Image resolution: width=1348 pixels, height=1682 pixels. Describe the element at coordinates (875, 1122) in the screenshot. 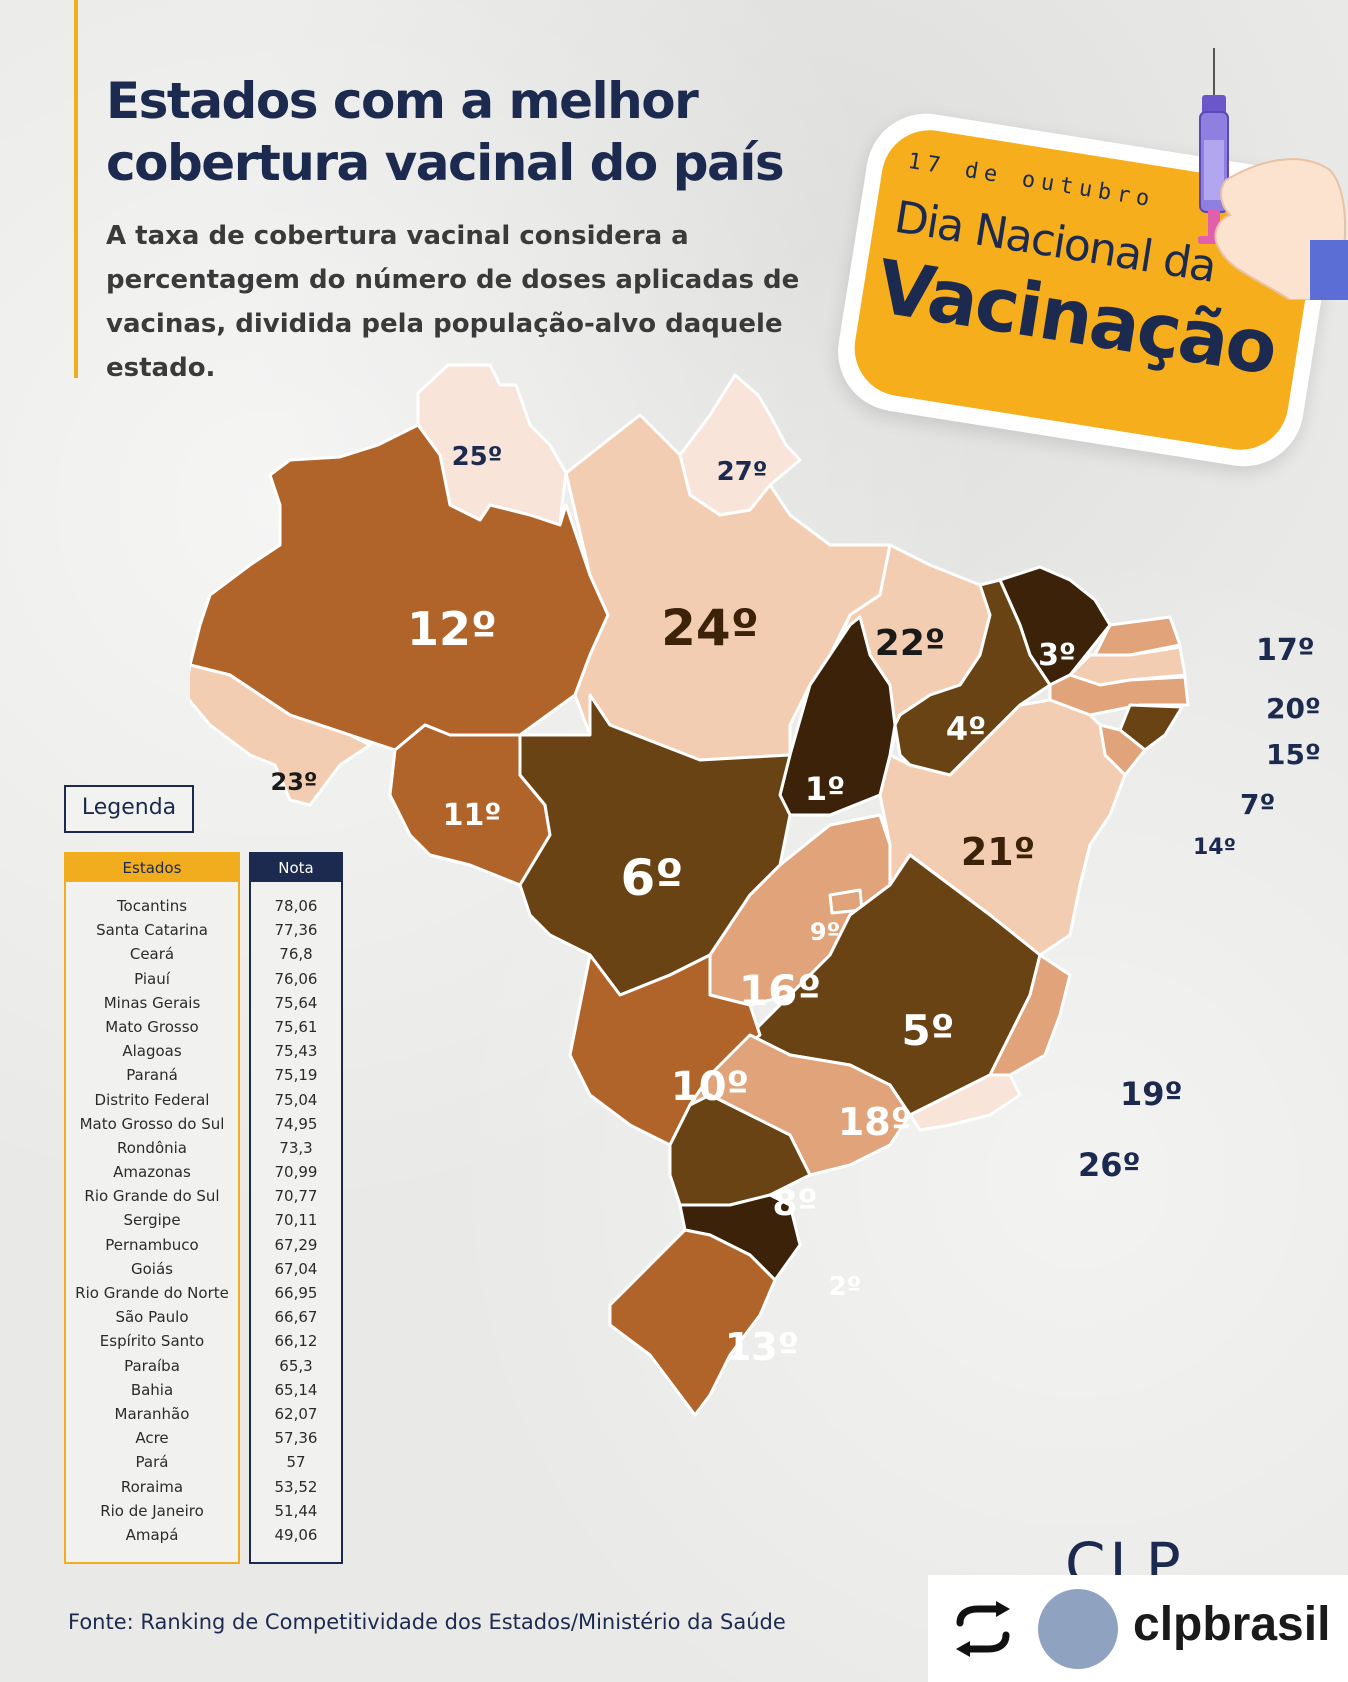

I see `rank-sp: 18º` at that location.